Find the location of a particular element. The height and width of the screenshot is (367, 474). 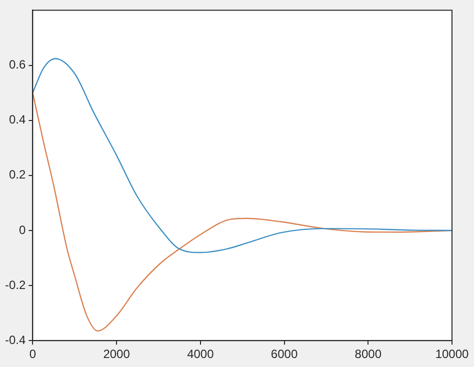

x-tick-label: 10000 is located at coordinates (452, 354).